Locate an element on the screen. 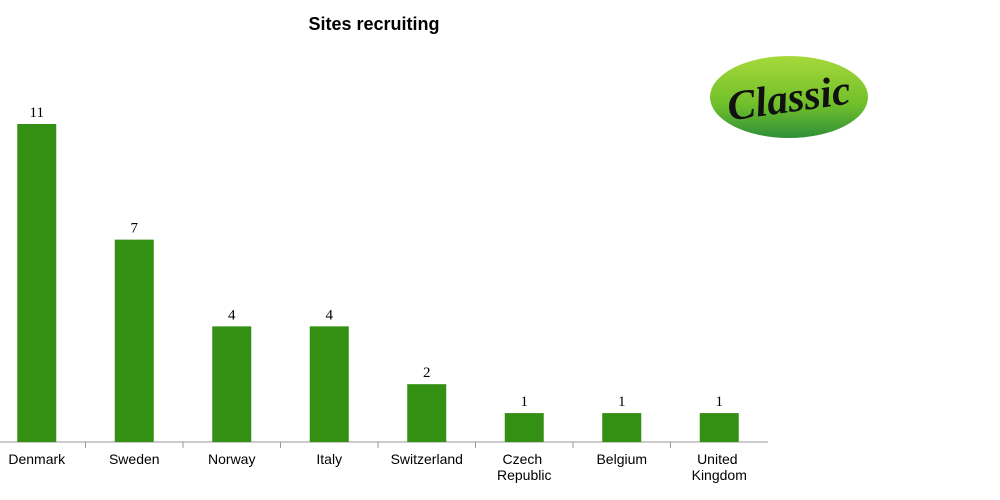 The height and width of the screenshot is (500, 1000). logo-badge is located at coordinates (789, 97).